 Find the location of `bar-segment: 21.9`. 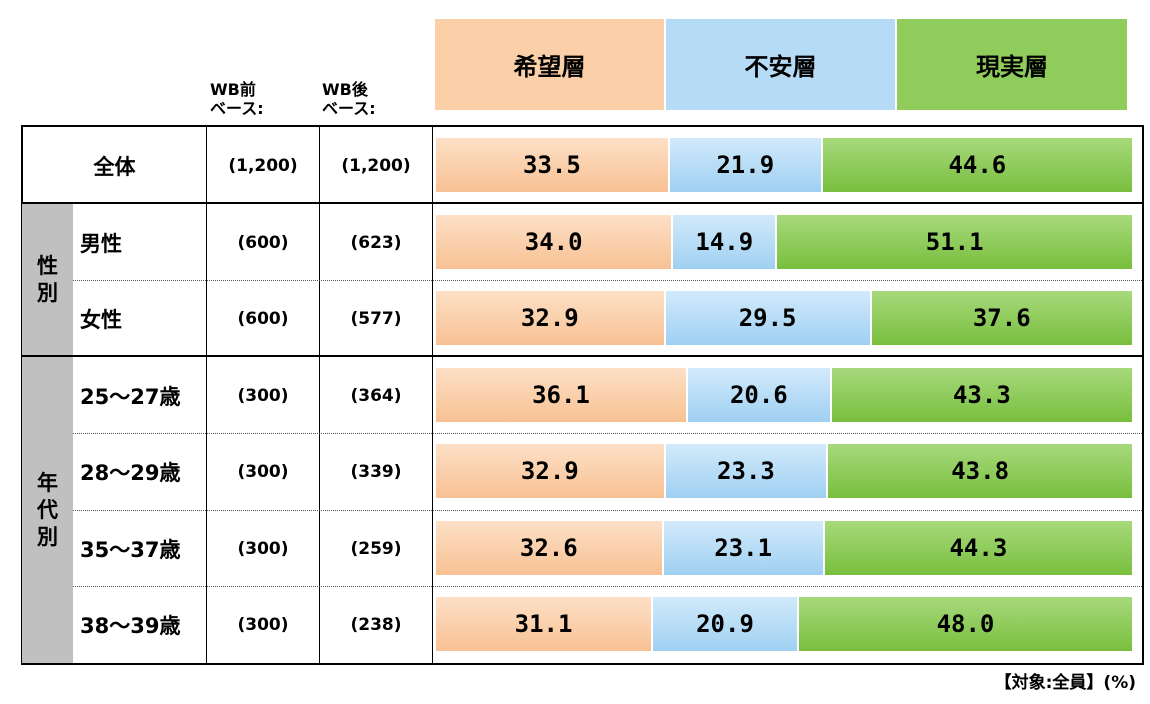

bar-segment: 21.9 is located at coordinates (745, 165).